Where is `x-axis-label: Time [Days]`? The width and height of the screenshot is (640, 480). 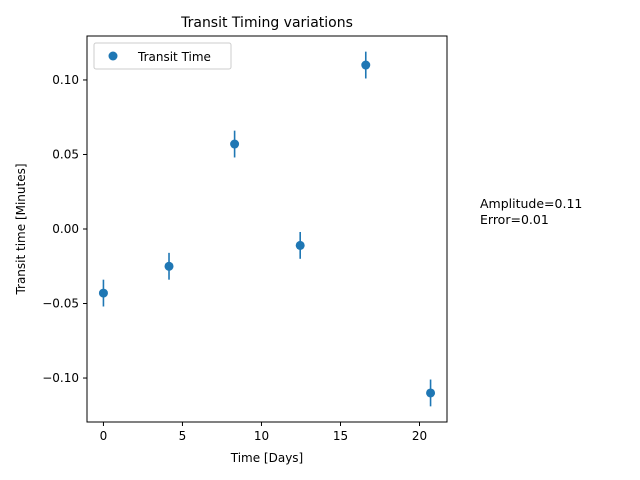
x-axis-label: Time [Days] is located at coordinates (267, 458).